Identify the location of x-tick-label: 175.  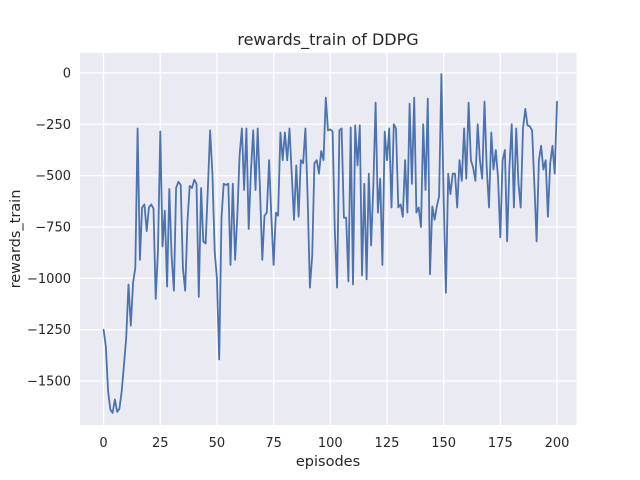
(500, 443).